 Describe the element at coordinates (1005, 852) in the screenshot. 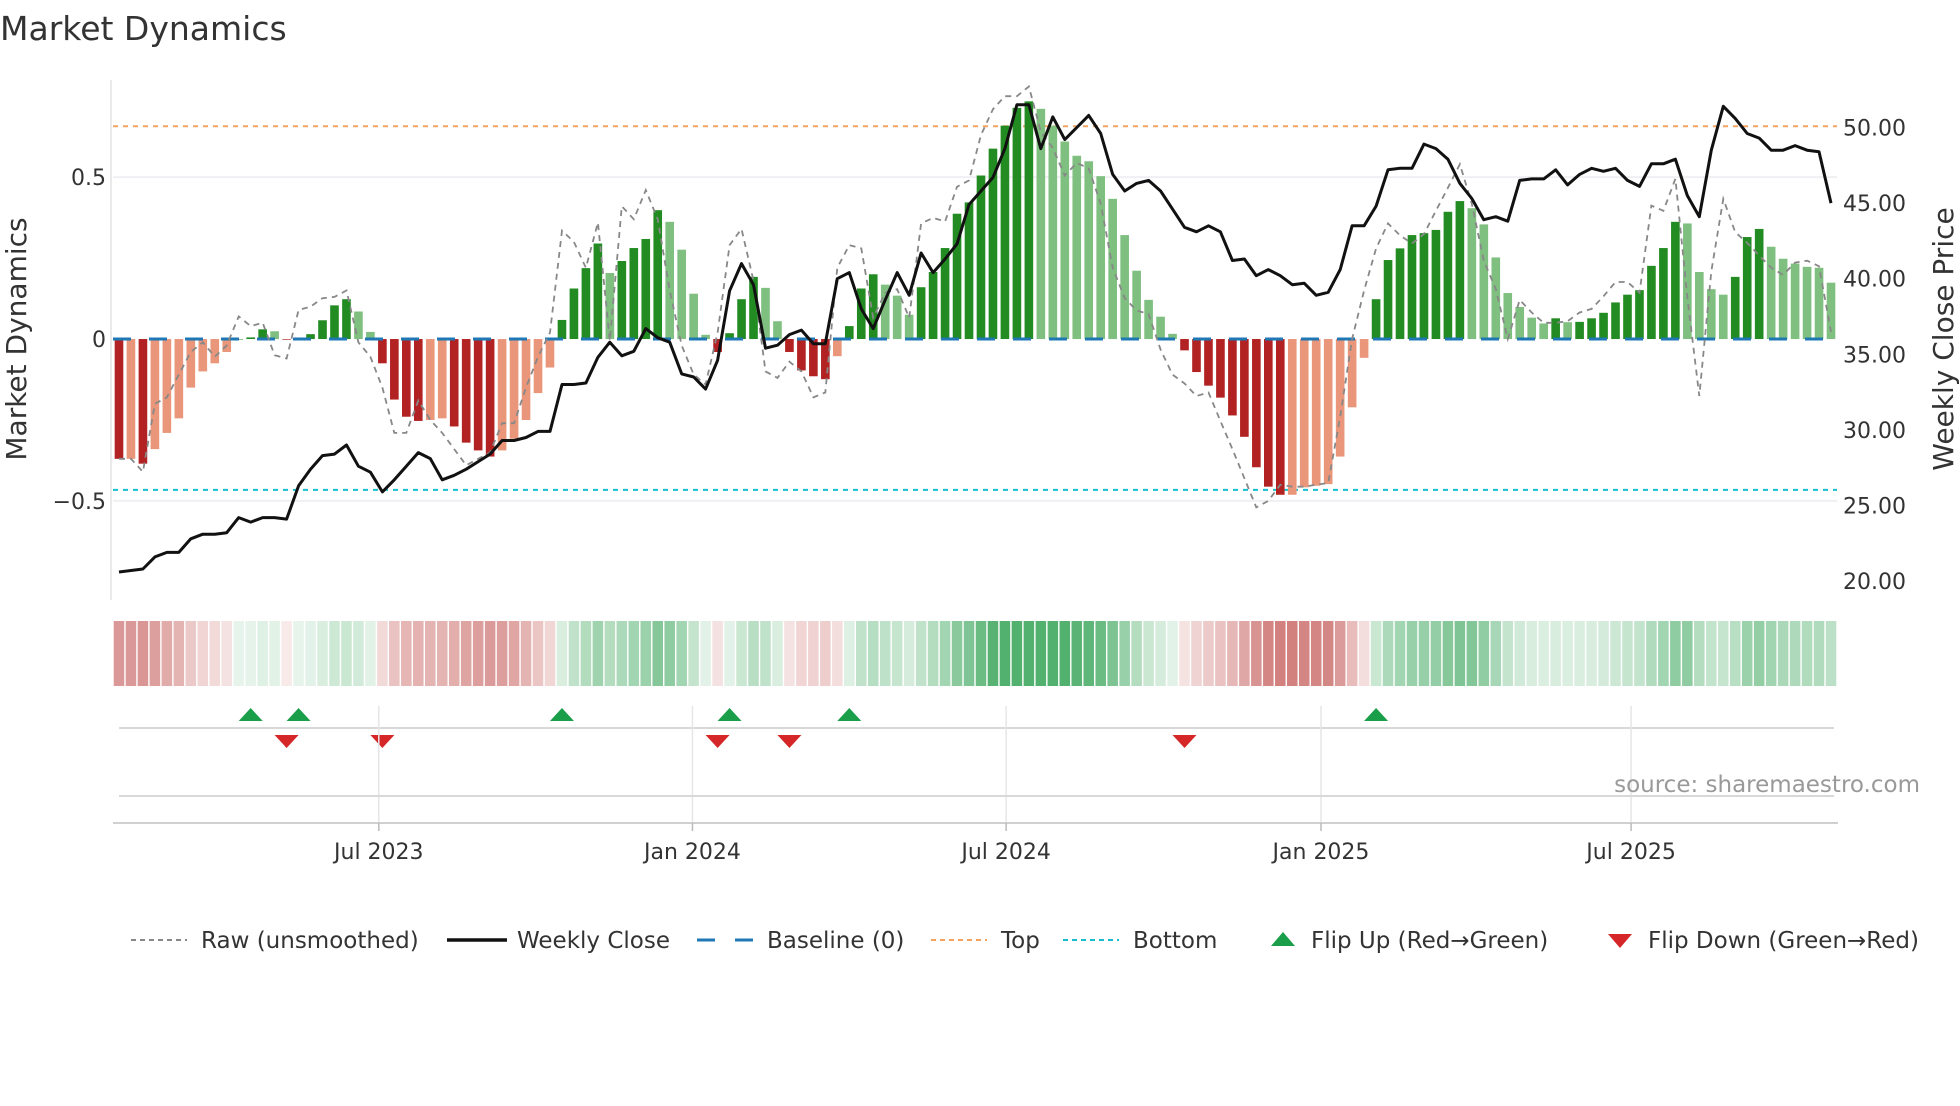

I see `x-tick-label: Jul 2024` at that location.